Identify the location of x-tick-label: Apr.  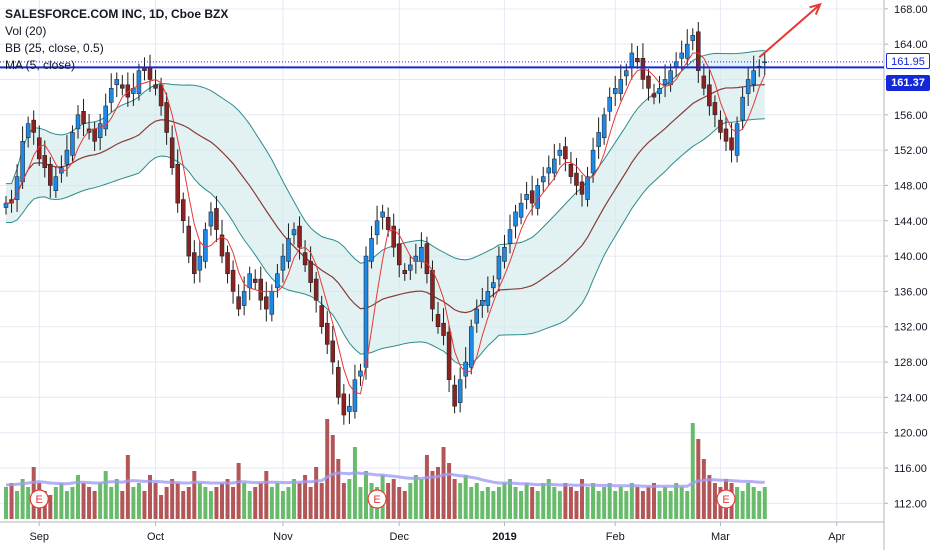
(836, 537).